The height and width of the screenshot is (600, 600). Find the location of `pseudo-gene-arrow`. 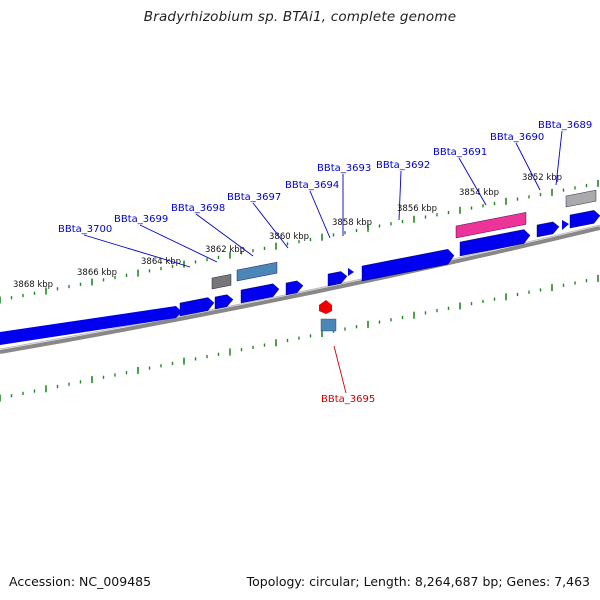

pseudo-gene-arrow is located at coordinates (491, 225).